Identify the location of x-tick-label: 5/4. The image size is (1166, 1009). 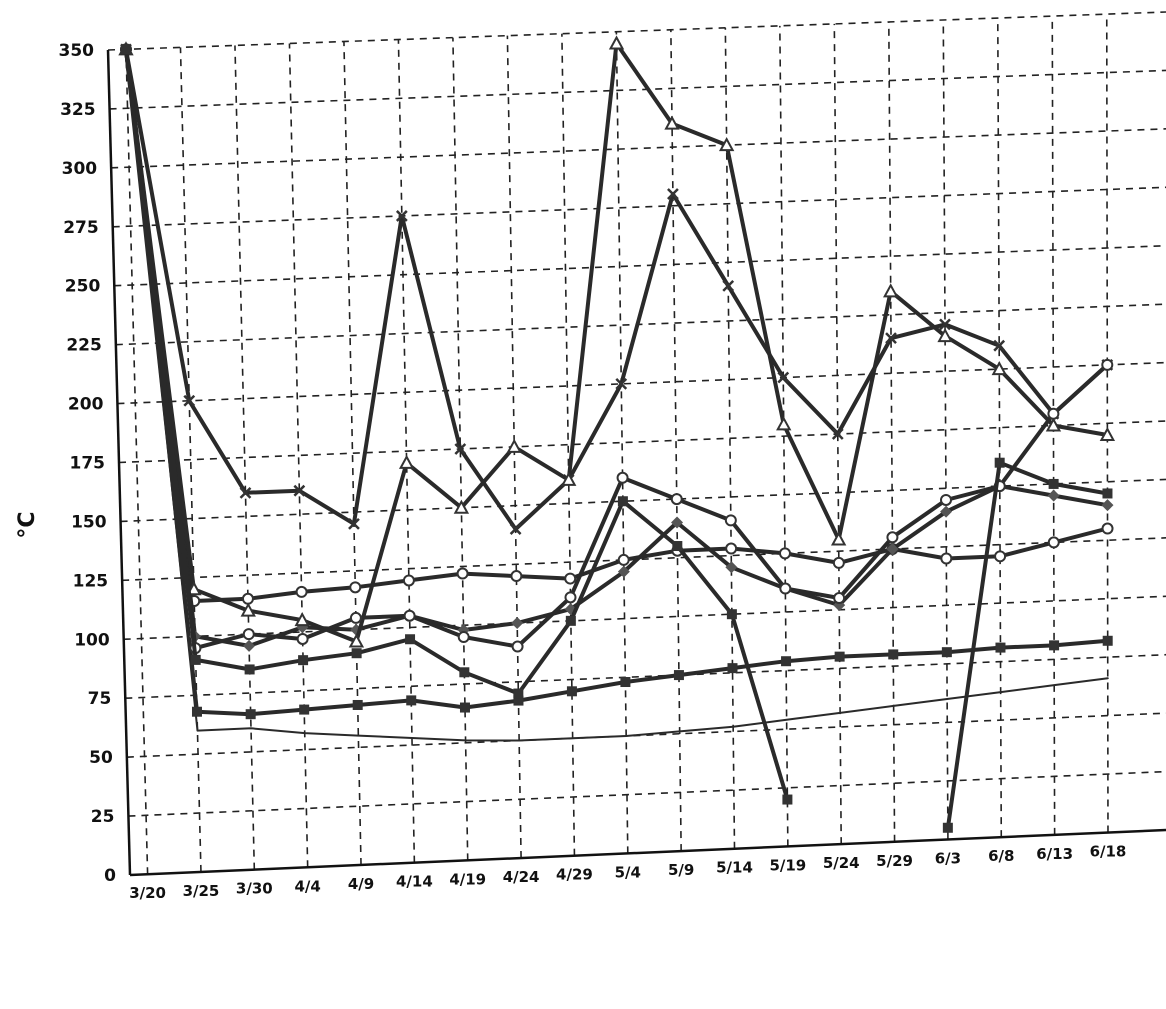
(628, 872).